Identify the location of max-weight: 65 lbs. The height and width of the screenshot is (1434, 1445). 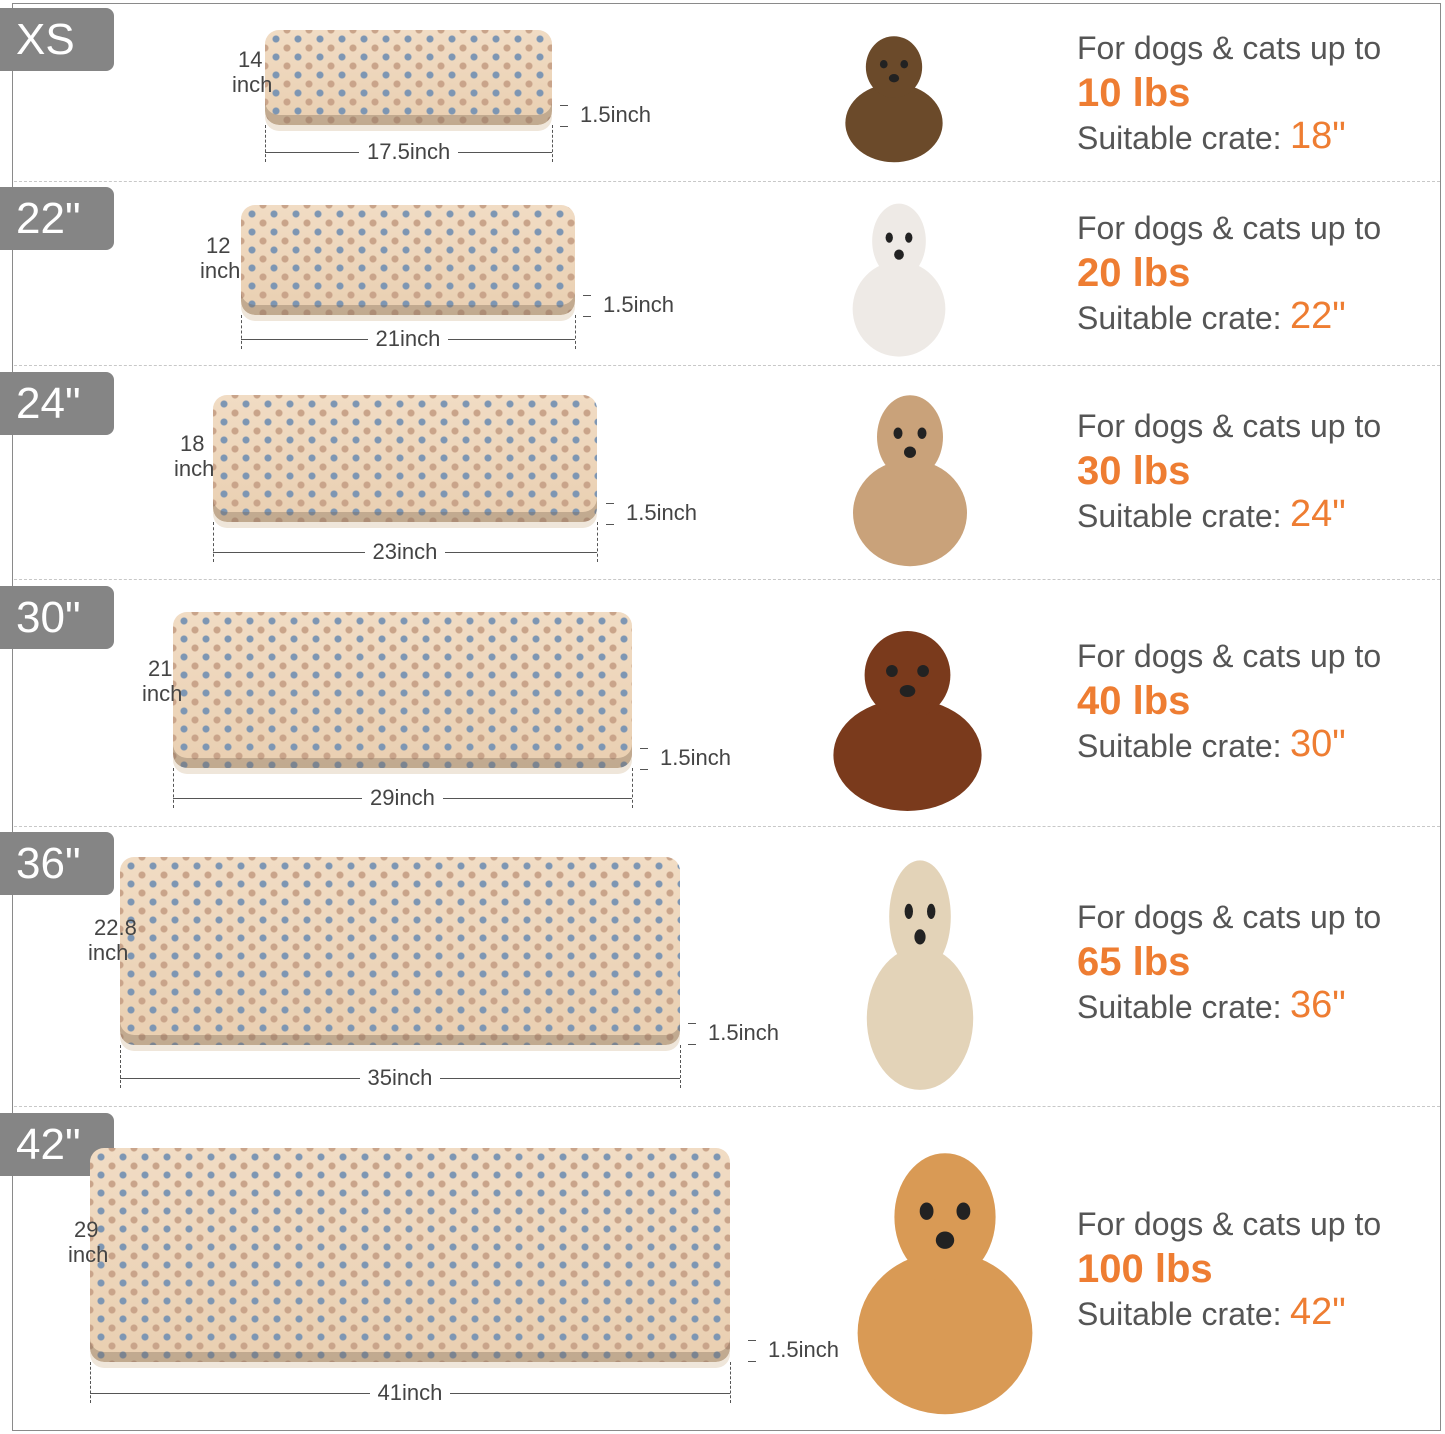
(1134, 962).